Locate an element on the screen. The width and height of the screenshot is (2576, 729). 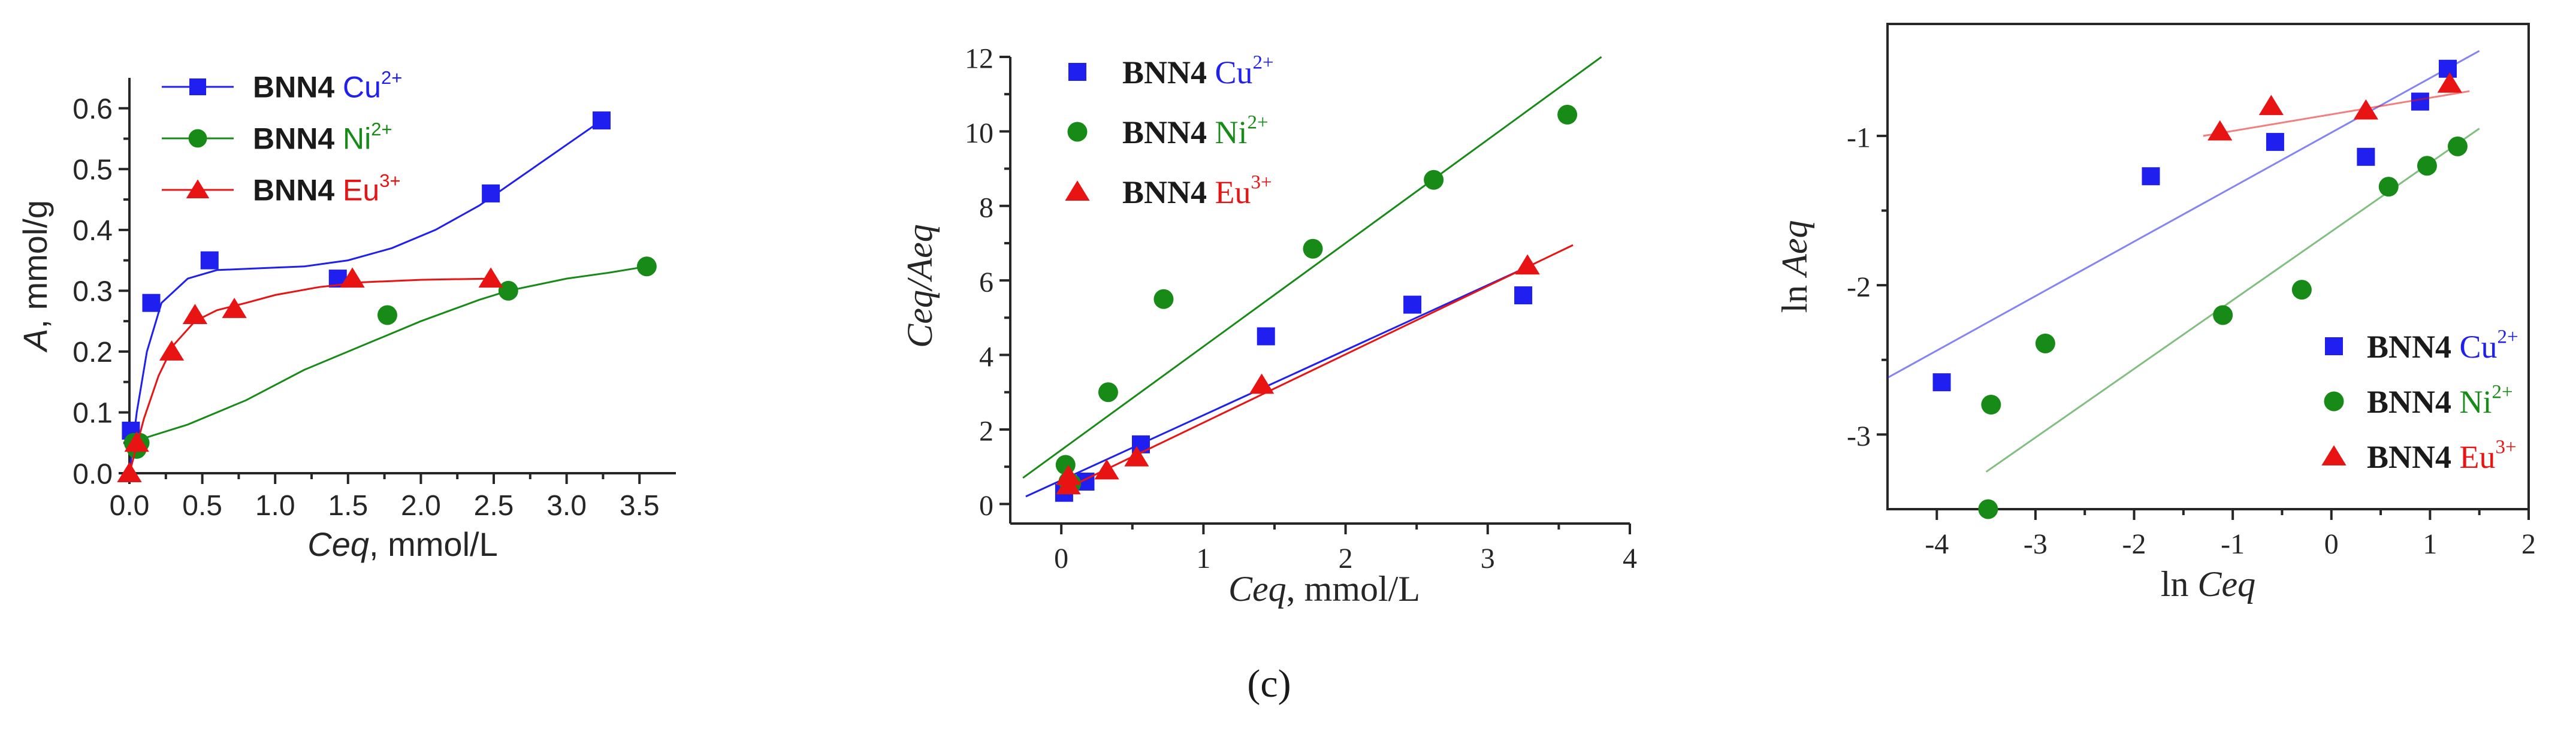
x-tick-label: 1.5 is located at coordinates (348, 506).